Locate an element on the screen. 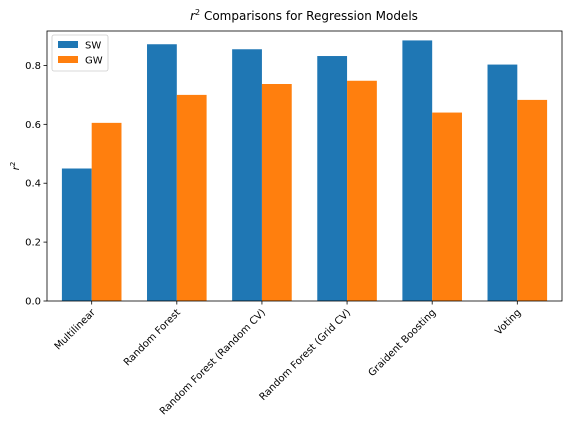 This screenshot has width=568, height=424. legend-label-gw: GW is located at coordinates (94, 61).